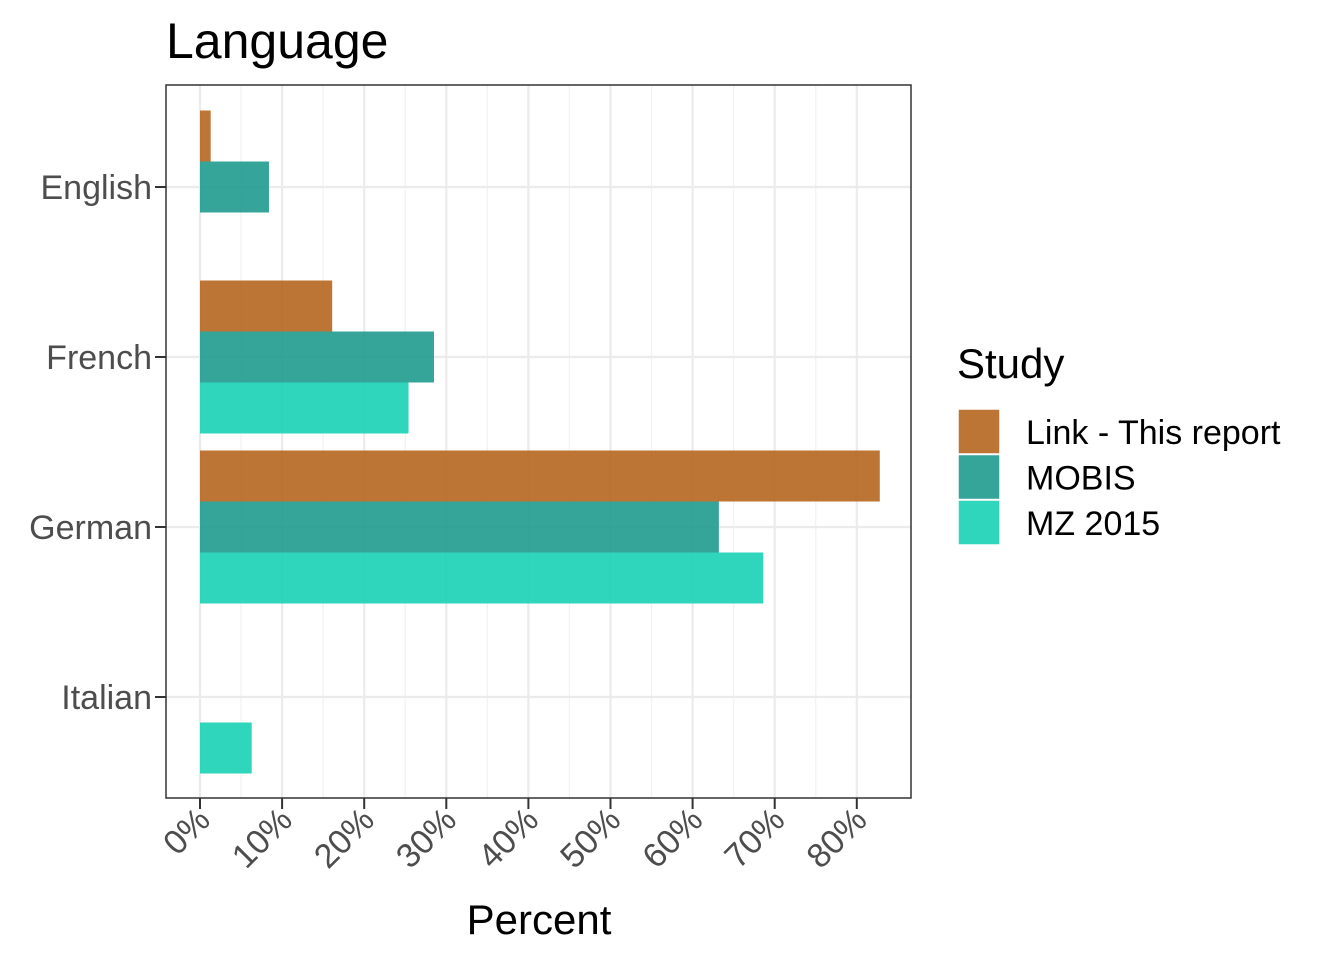 This screenshot has height=960, width=1344. I want to click on legend-label: MOBIS, so click(1081, 479).